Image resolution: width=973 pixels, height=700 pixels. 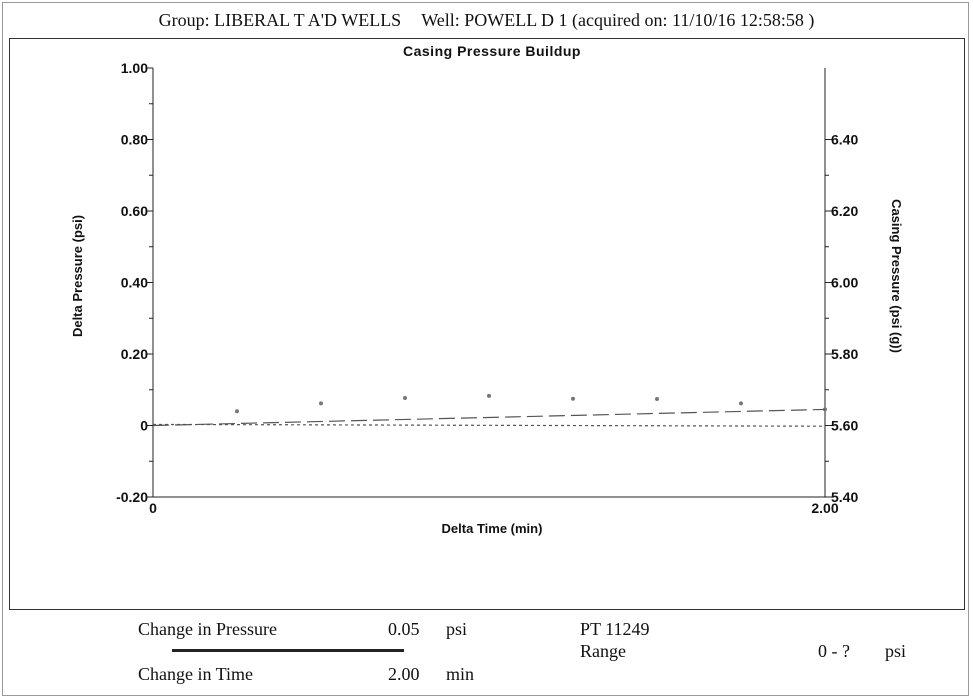 I want to click on change-pressure-value: 0.05, so click(x=404, y=629).